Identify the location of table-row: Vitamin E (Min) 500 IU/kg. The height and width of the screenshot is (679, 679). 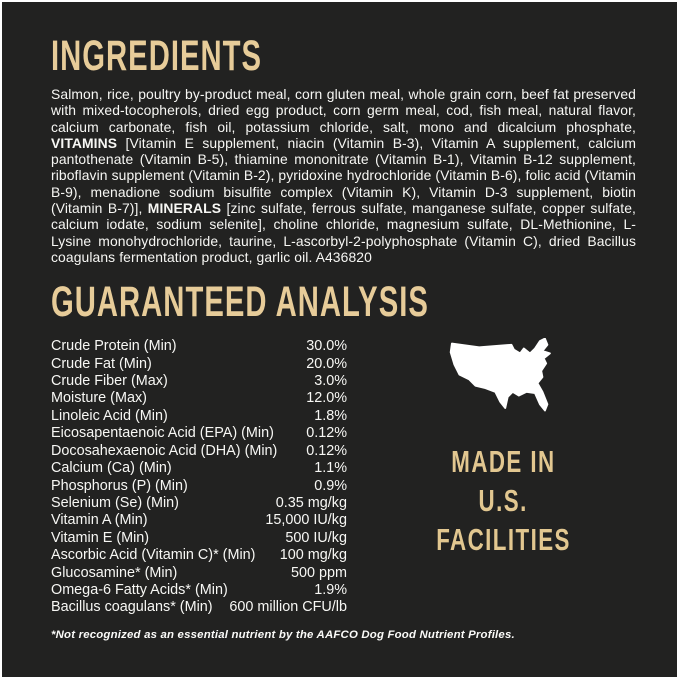
(199, 538).